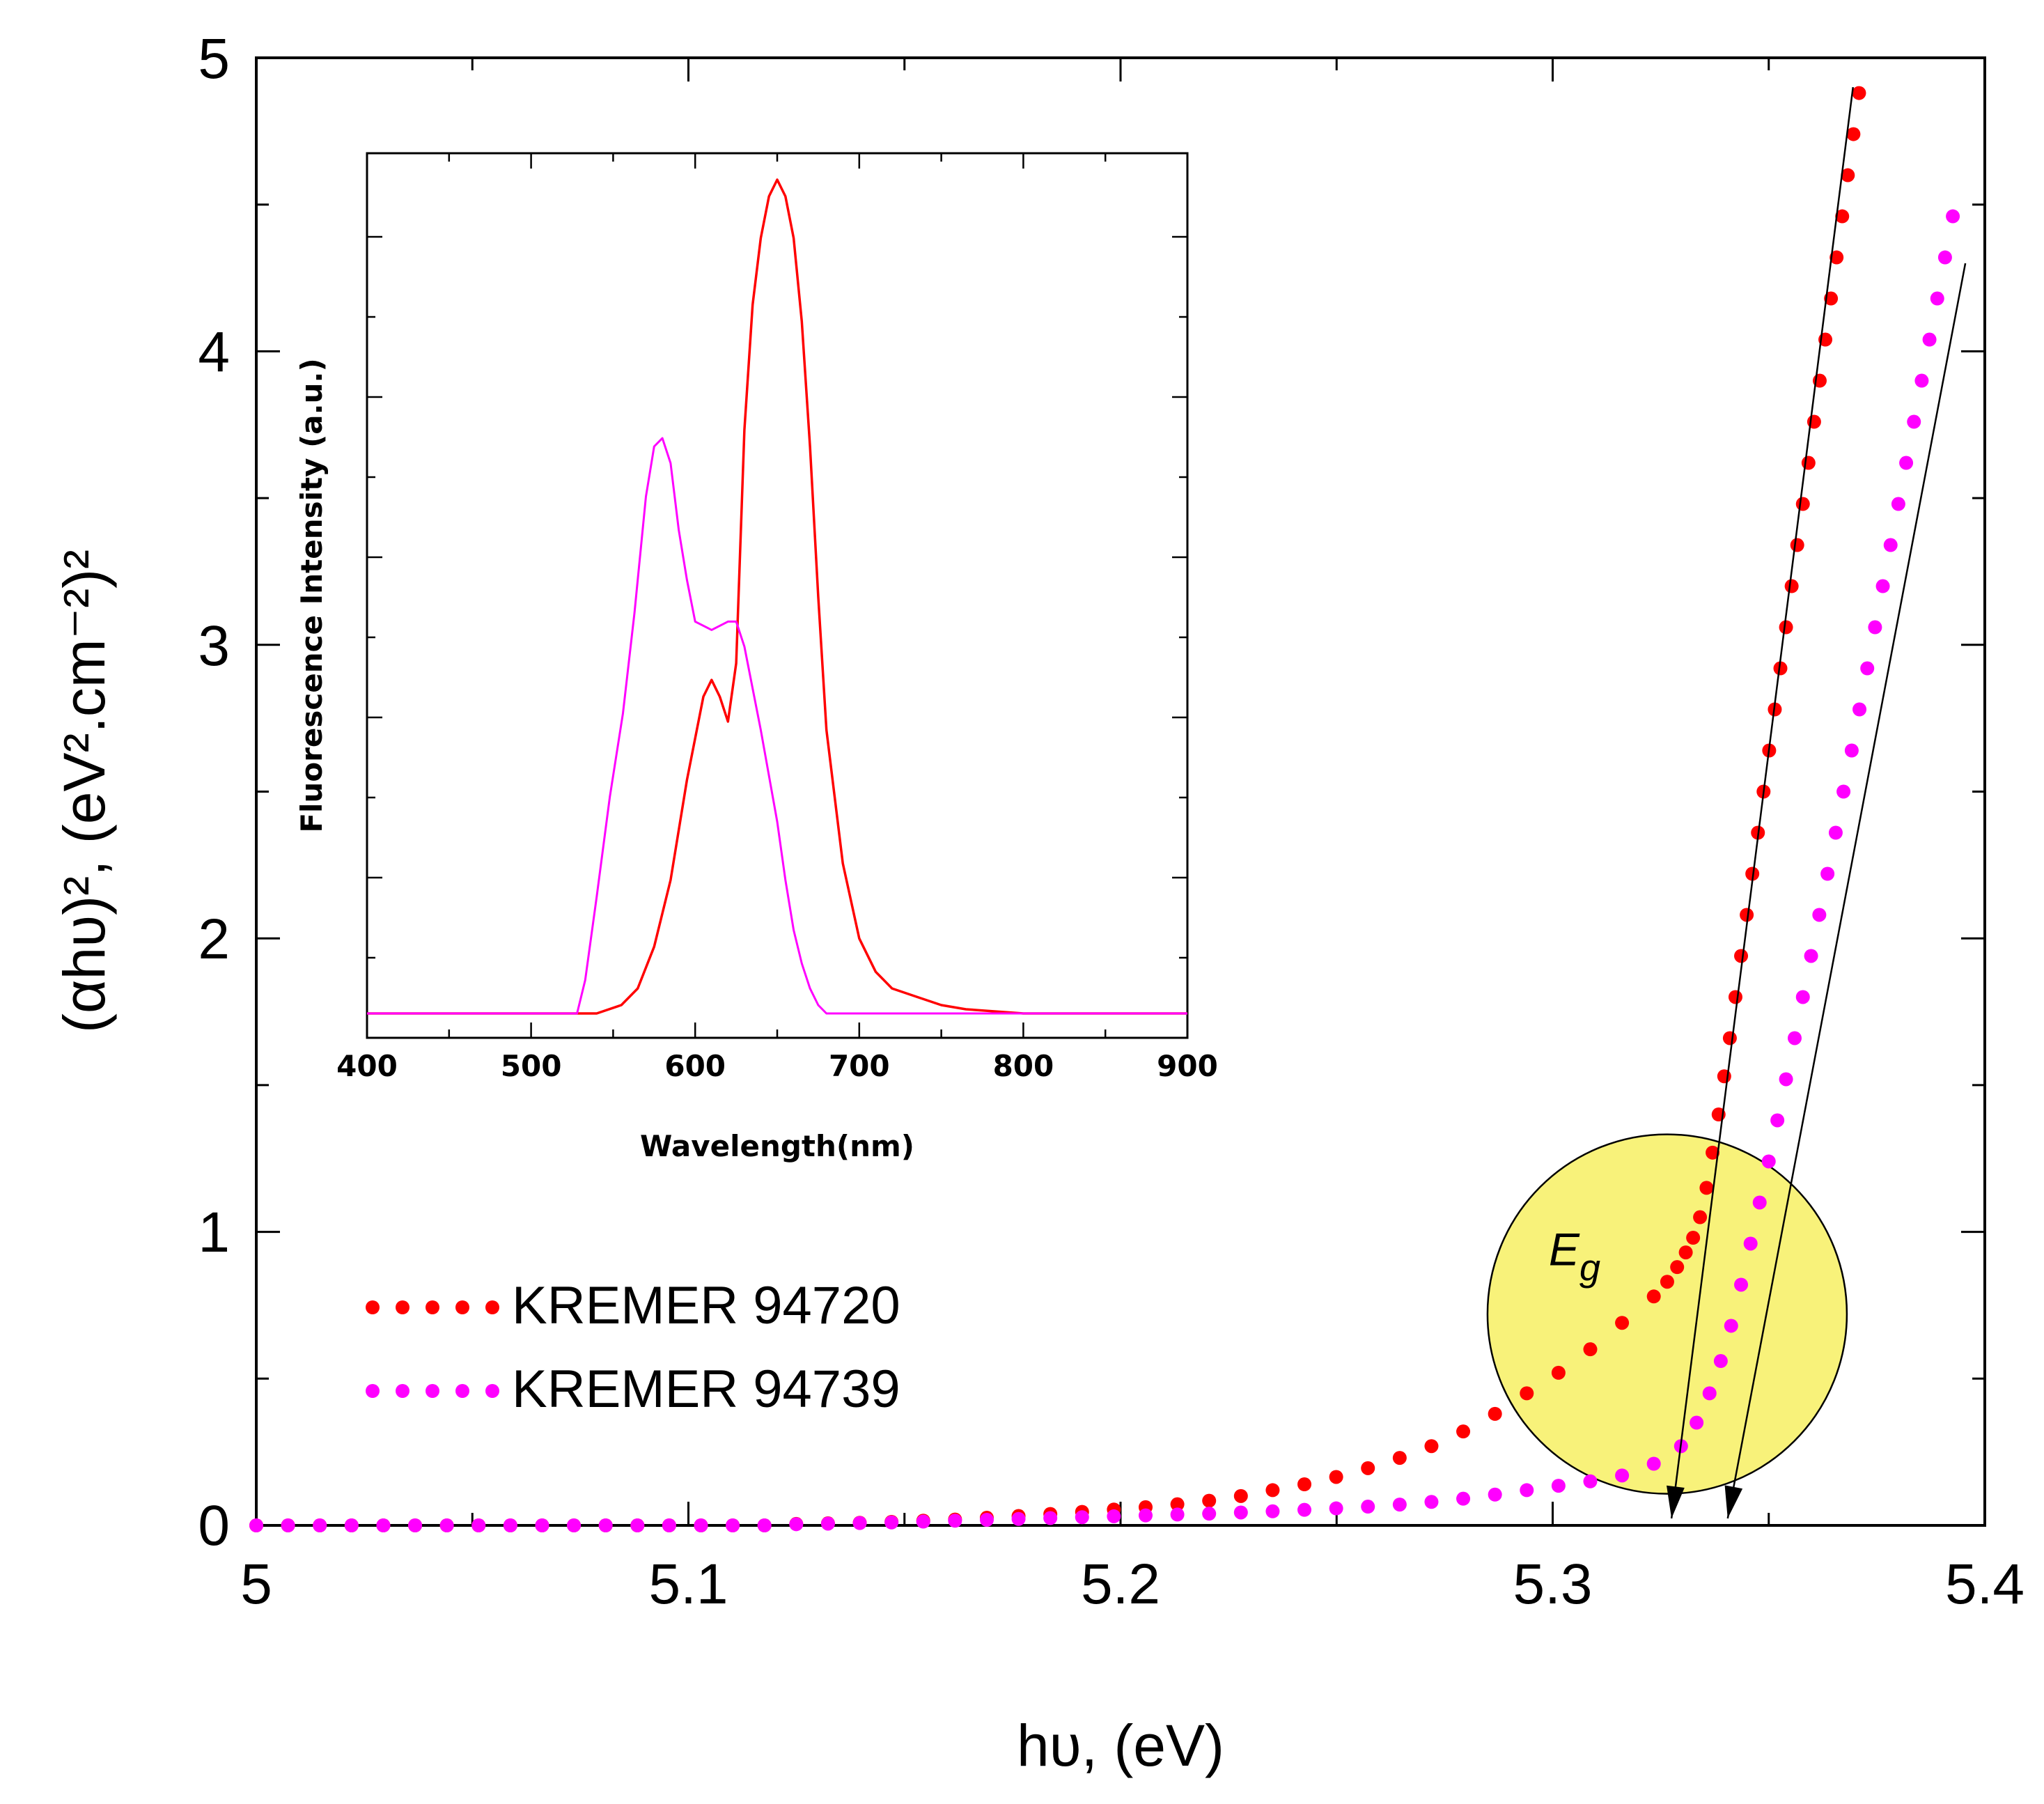 This screenshot has height=1804, width=2044. Describe the element at coordinates (777, 1146) in the screenshot. I see `inset-x-axis-label: Wavelength(nm)` at that location.